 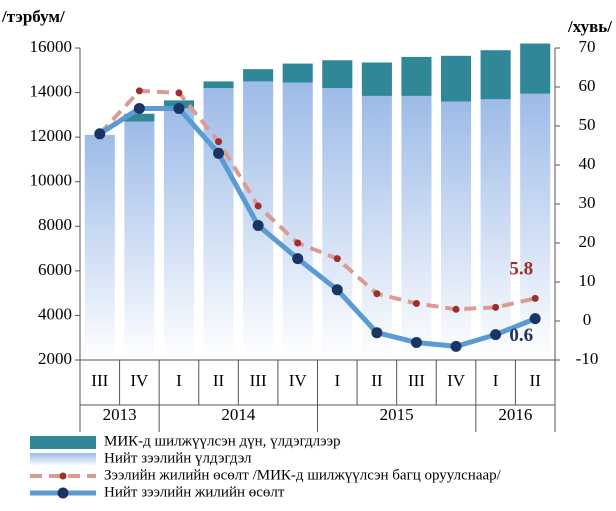 I want to click on data-label: 5.8, so click(x=521, y=269).